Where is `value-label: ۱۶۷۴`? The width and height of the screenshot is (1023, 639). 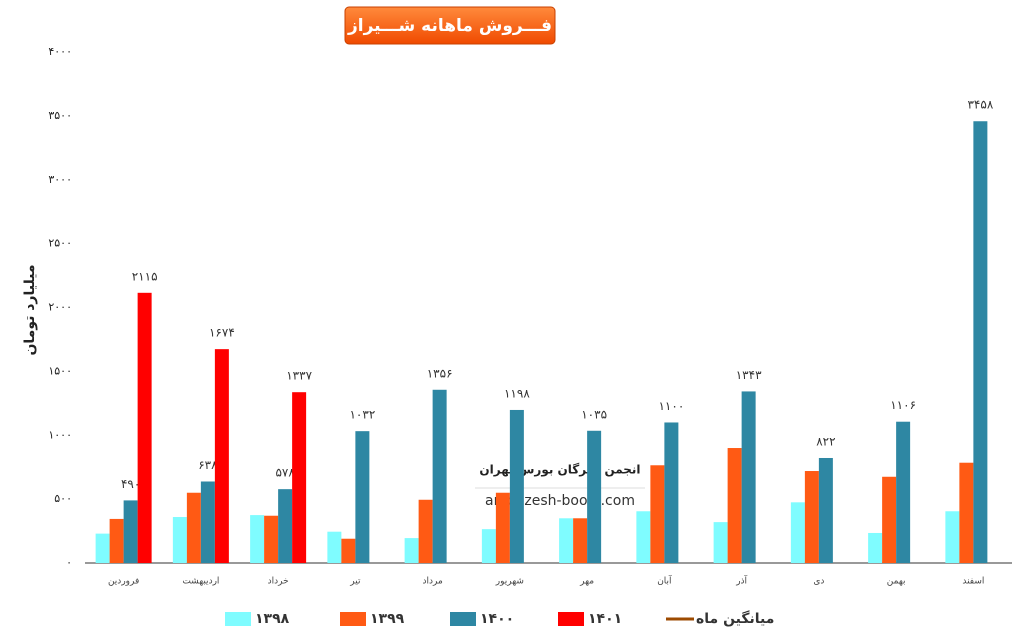
value-label: ۱۶۷۴ is located at coordinates (222, 333).